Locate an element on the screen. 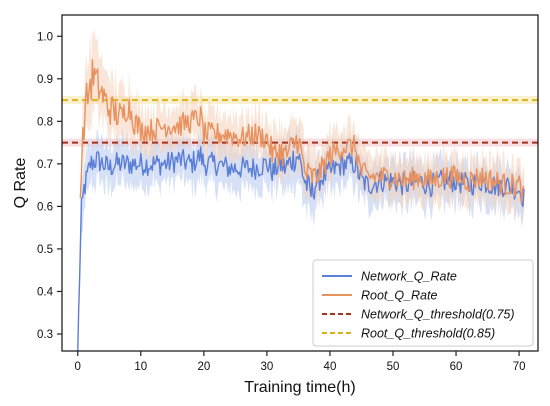  legend-box is located at coordinates (423, 303).